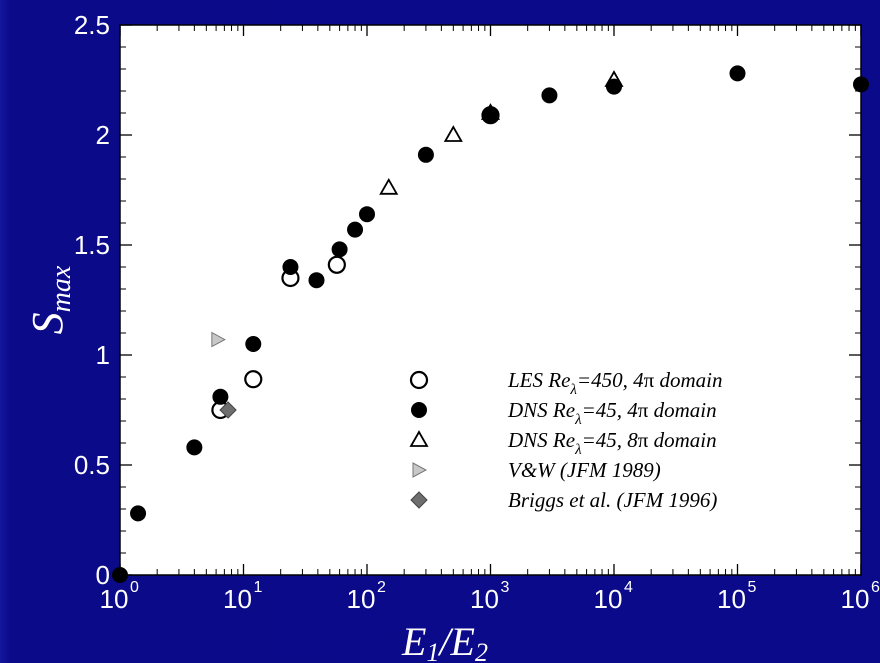  I want to click on legend-entry: V&W (JFM 1989), so click(536, 470).